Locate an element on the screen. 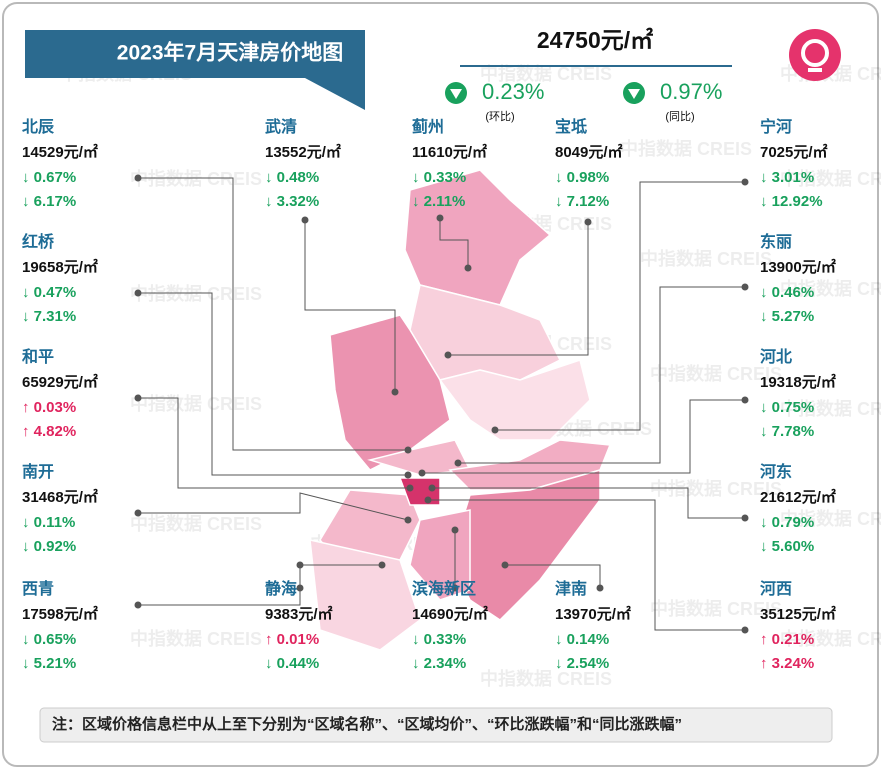  title: 2023年7月天津房价地图 is located at coordinates (230, 53).